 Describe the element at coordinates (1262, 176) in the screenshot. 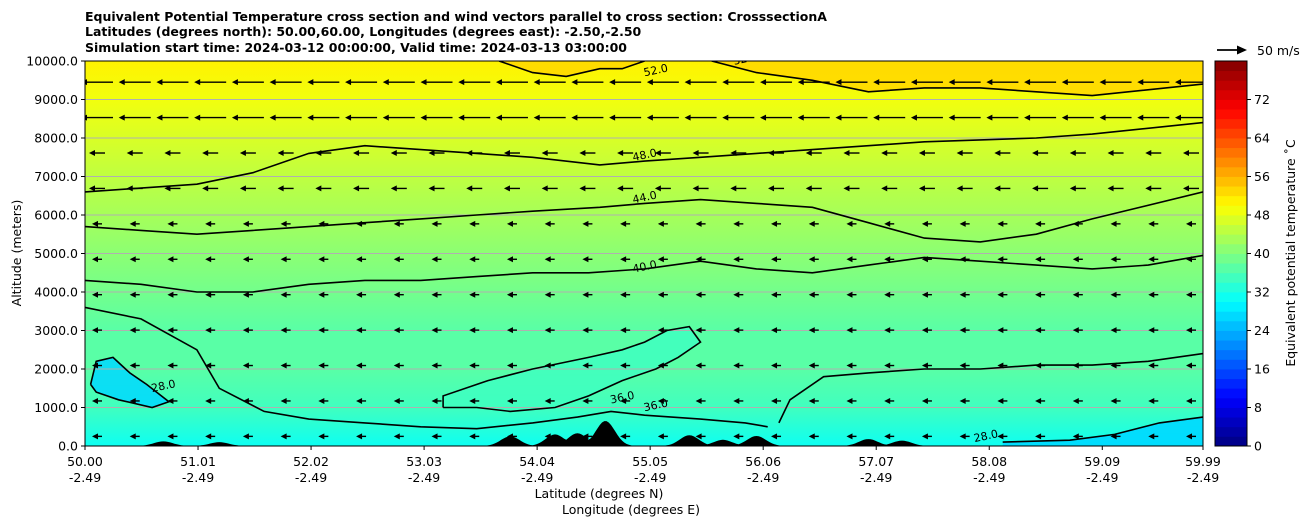

I see `colorbar-tick-label: 56` at that location.